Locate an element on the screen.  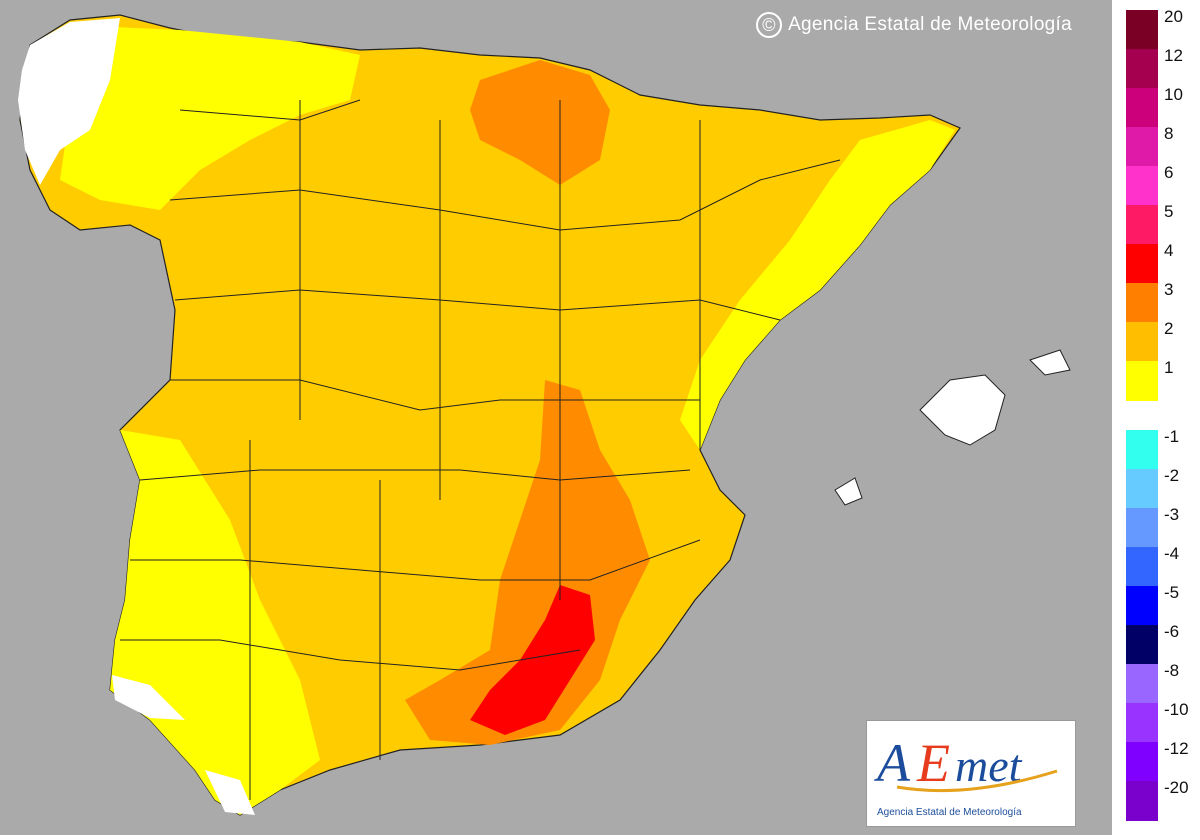
aemet-logo: A E met Agencia Estatal de Meteorología is located at coordinates (971, 773).